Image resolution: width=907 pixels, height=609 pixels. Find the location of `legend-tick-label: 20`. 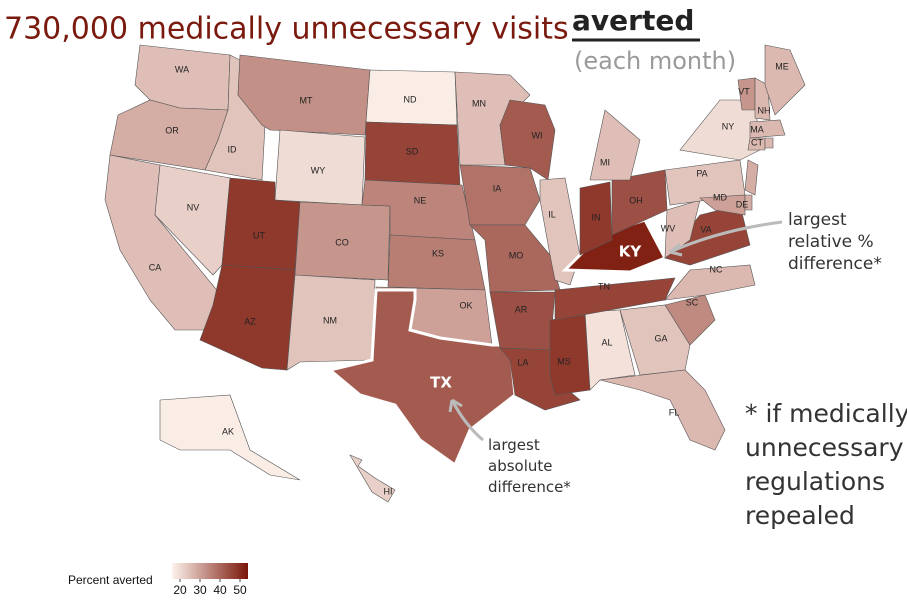

legend-tick-label: 20 is located at coordinates (180, 590).